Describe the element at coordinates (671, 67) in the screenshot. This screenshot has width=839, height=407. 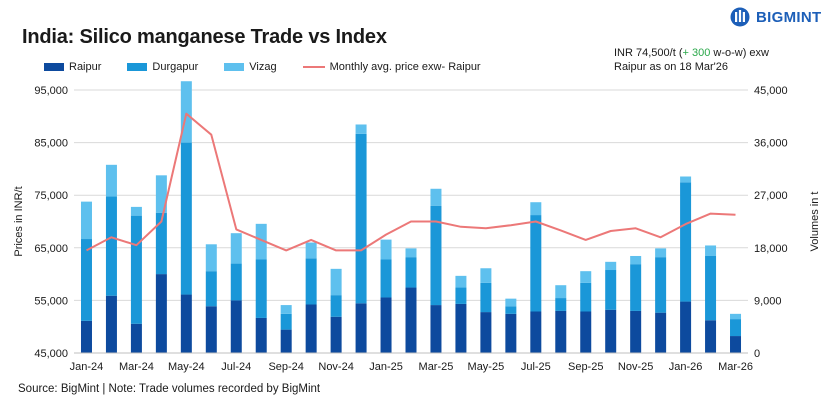
I see `price-note-line2: Raipur as on 18 Mar'26` at that location.